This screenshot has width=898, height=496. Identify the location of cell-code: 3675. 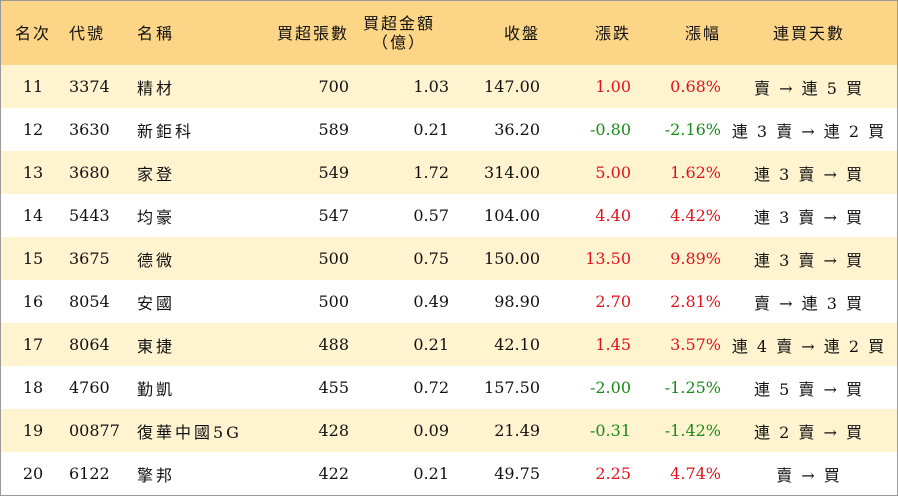
(89, 258).